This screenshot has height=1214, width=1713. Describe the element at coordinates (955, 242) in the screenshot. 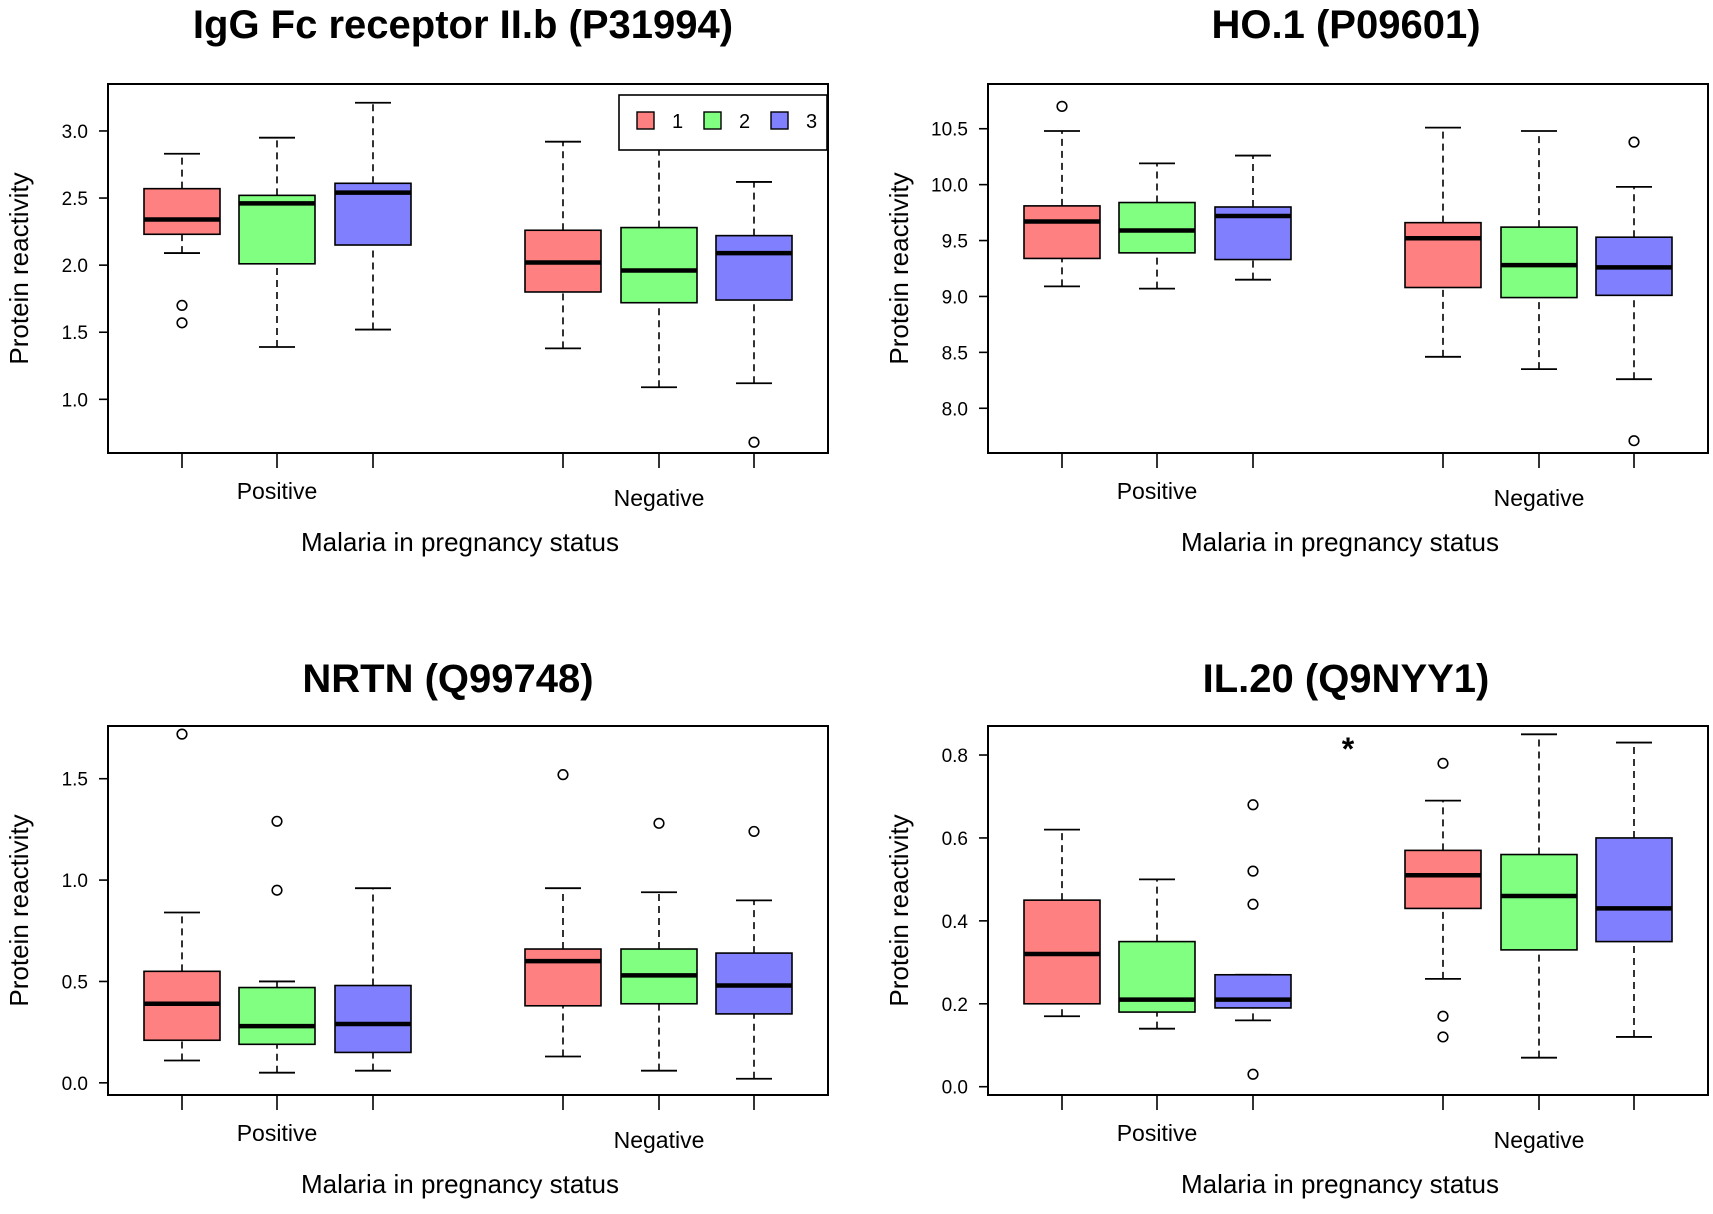

I see `y-tick-label: 9.5` at that location.